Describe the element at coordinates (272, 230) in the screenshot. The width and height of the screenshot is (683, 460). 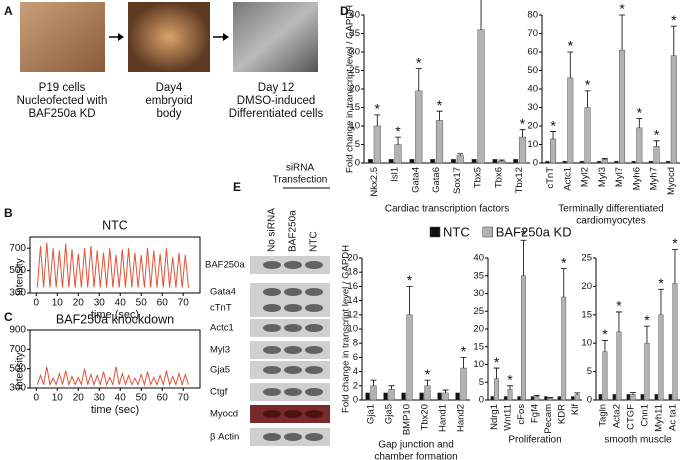
I see `lane-label: No siRNA` at that location.